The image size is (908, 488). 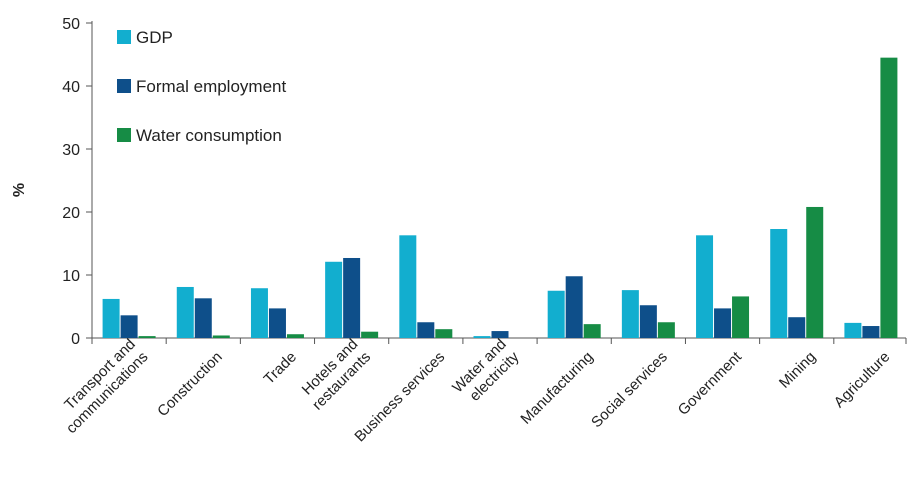 I want to click on category-label: Water andelectricity, so click(x=486, y=372).